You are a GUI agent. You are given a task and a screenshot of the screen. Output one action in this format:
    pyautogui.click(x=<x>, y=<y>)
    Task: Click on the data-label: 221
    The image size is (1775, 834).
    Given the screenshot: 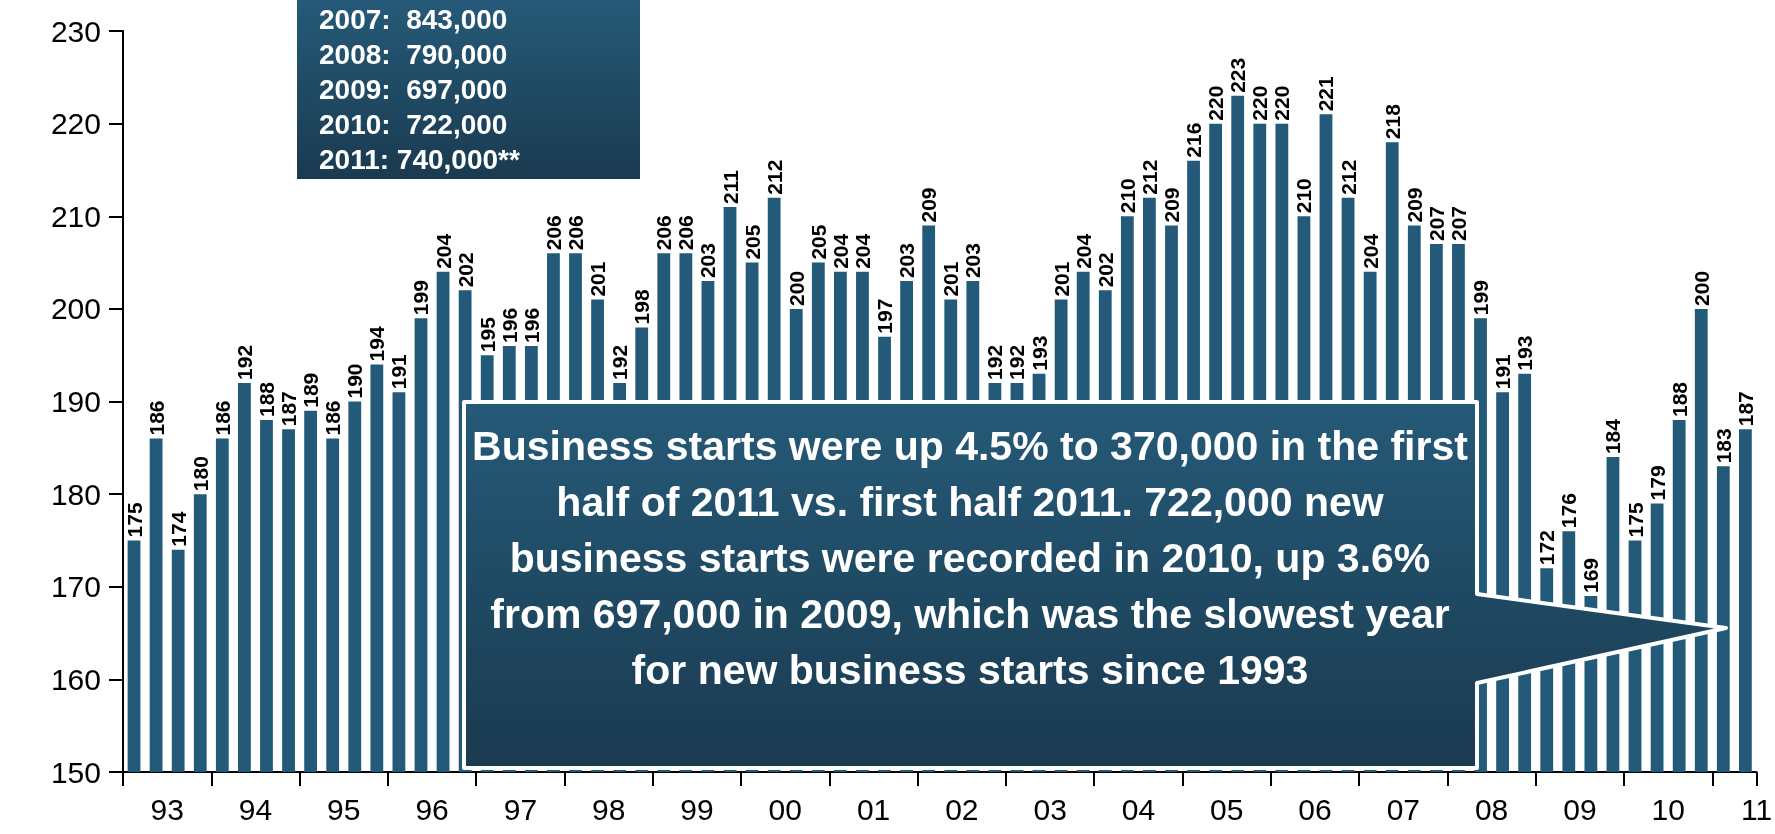 What is the action you would take?
    pyautogui.click(x=1326, y=94)
    